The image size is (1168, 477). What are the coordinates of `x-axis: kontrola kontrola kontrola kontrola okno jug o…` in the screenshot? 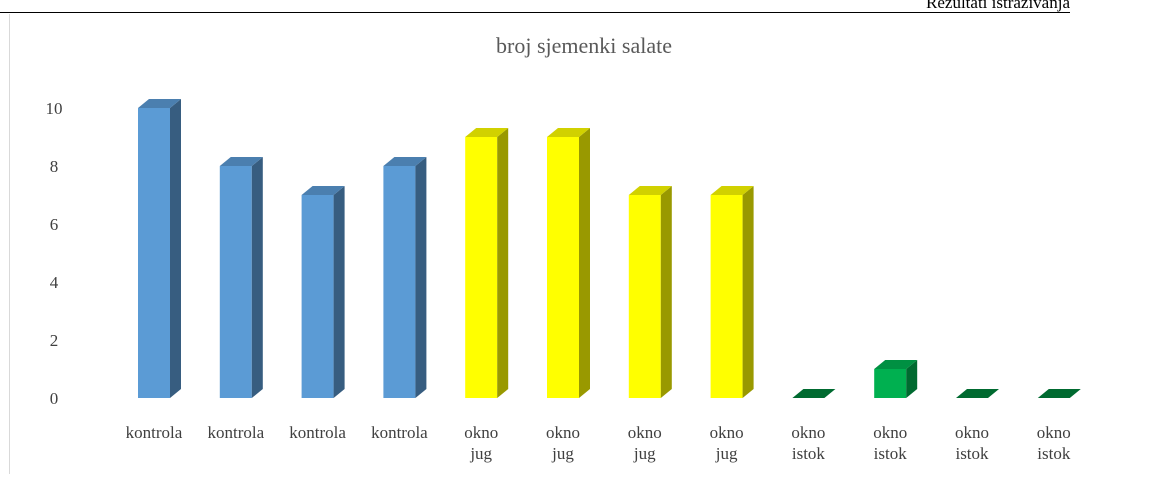 It's located at (598, 443).